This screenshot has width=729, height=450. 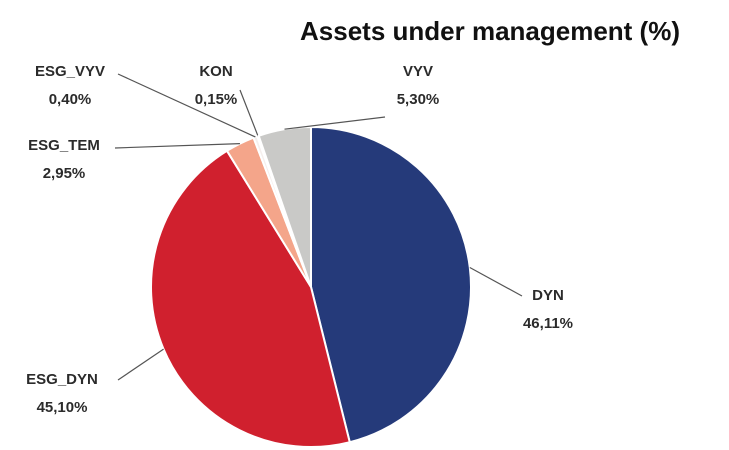 What do you see at coordinates (64, 145) in the screenshot?
I see `slice-label: ESG_TEM` at bounding box center [64, 145].